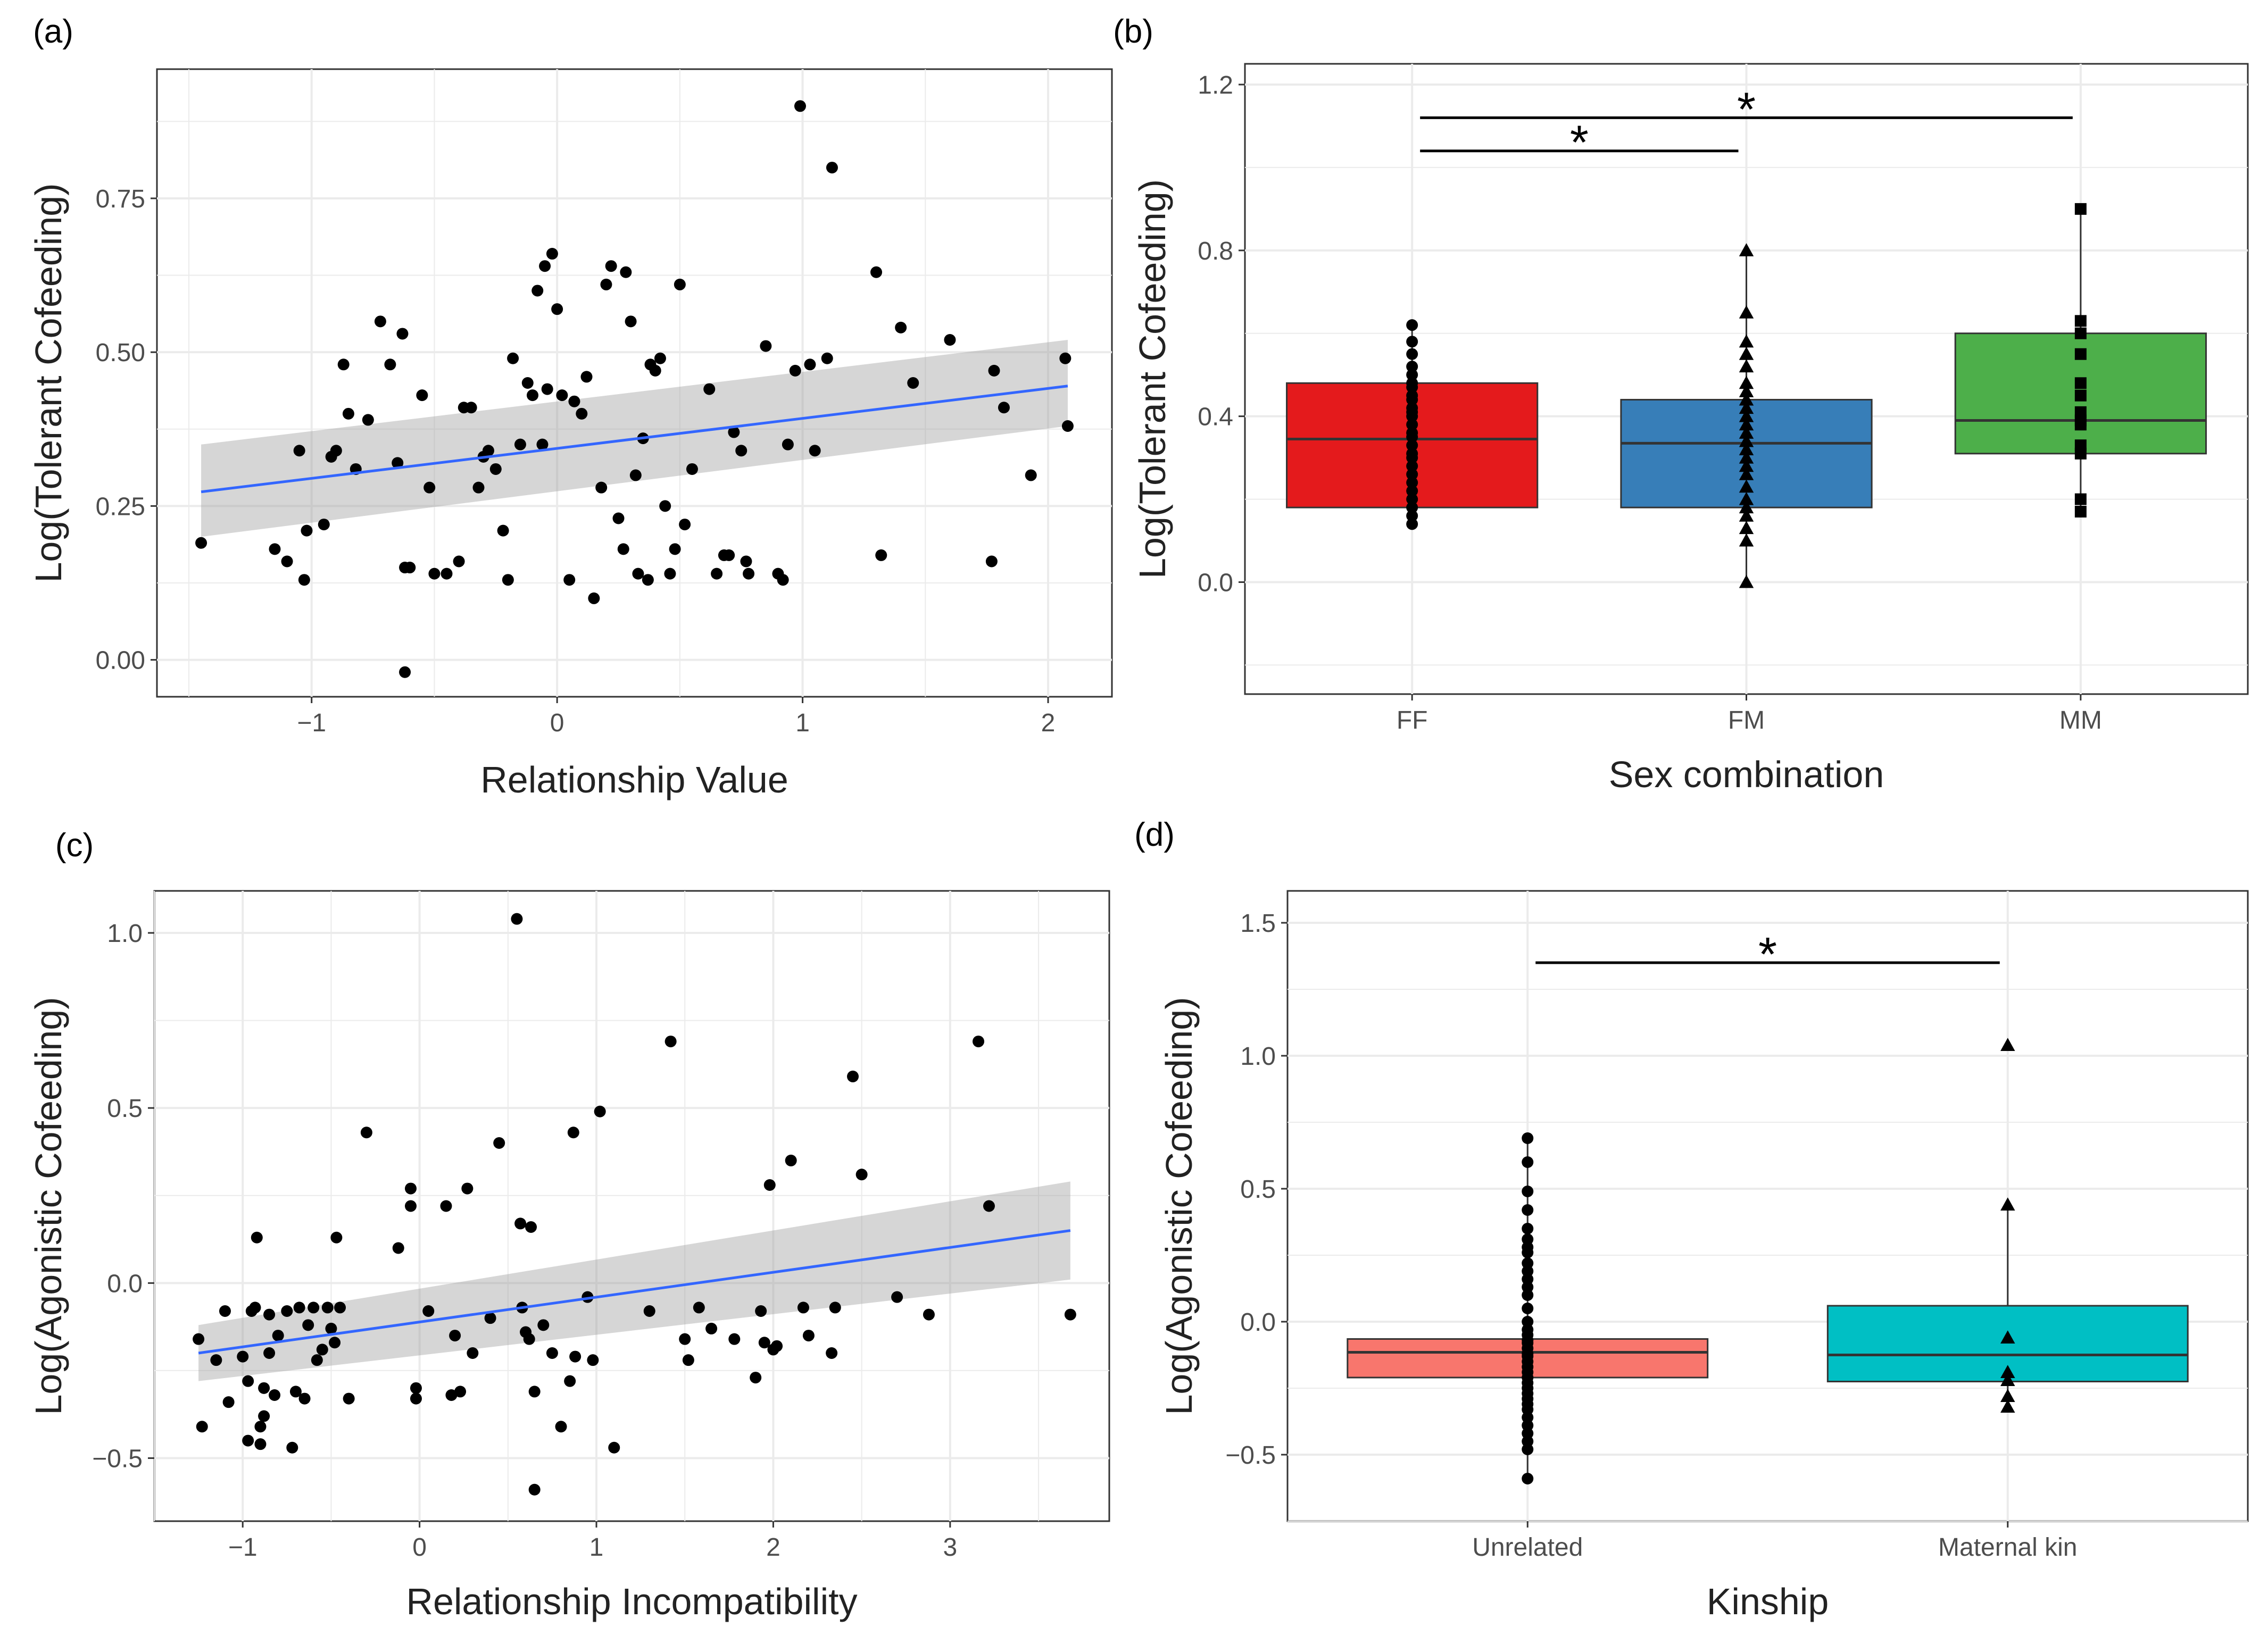 The width and height of the screenshot is (2251, 1652). What do you see at coordinates (950, 1547) in the screenshot?
I see `x-tick-label: 3` at bounding box center [950, 1547].